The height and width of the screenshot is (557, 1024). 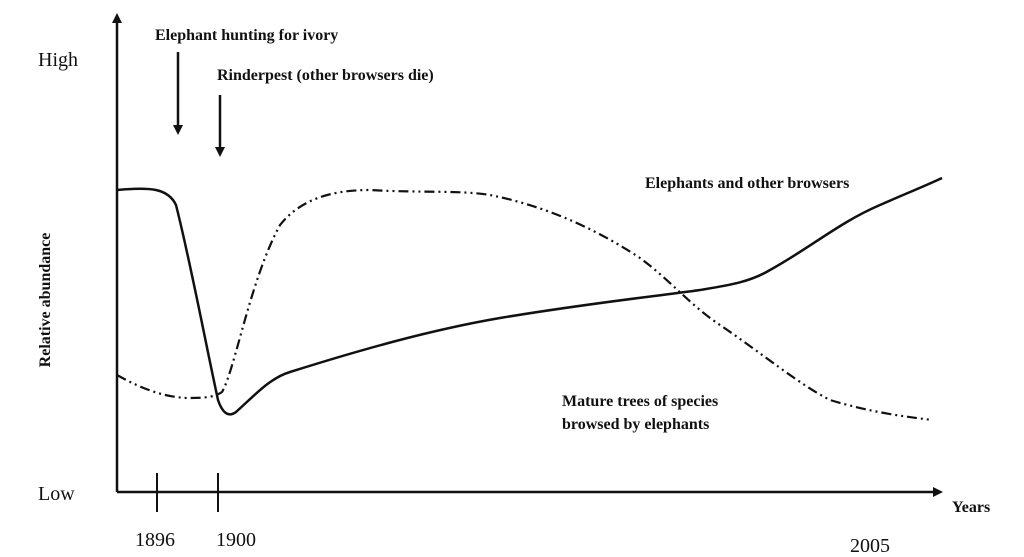 I want to click on x-tick-label: 1900, so click(x=236, y=540).